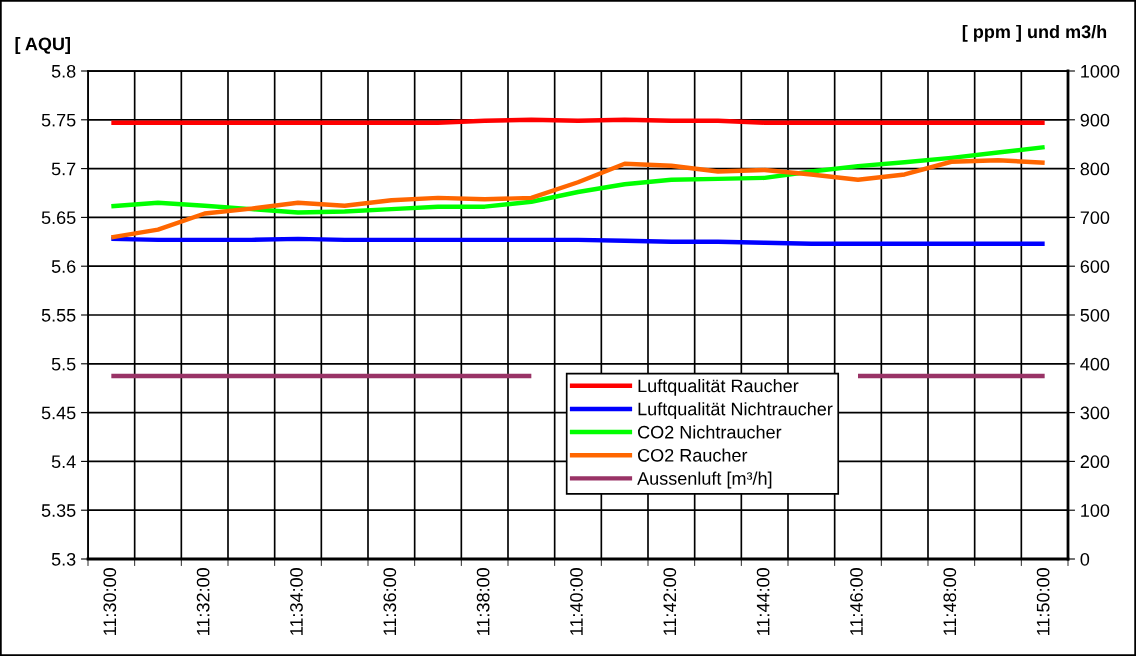 The image size is (1136, 656). What do you see at coordinates (950, 601) in the screenshot?
I see `x-tick-label: 11:48:00` at bounding box center [950, 601].